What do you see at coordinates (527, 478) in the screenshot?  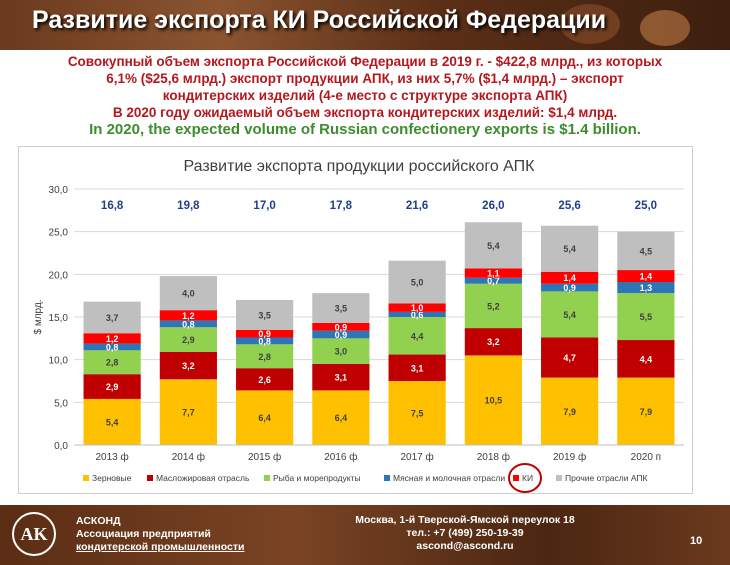 I see `legend-label: КИ` at bounding box center [527, 478].